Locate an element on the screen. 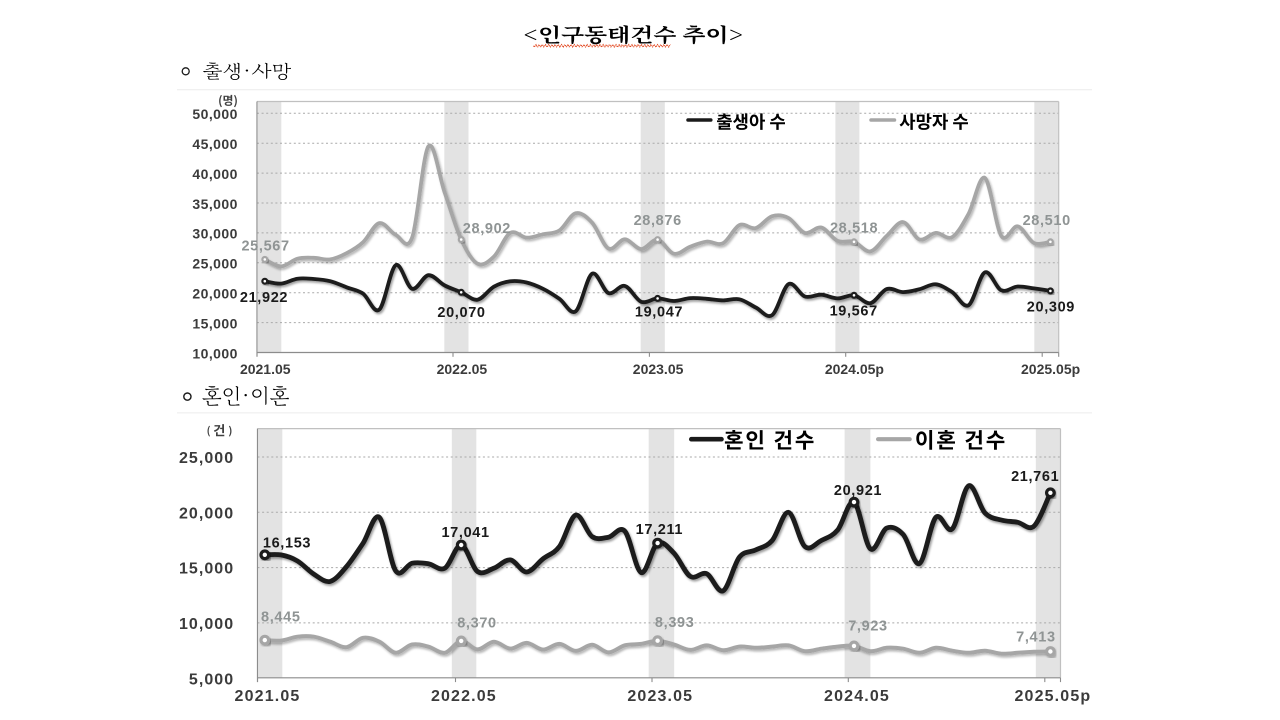 Image resolution: width=1280 pixels, height=720 pixels. svg-text: 20,309 is located at coordinates (1051, 307).